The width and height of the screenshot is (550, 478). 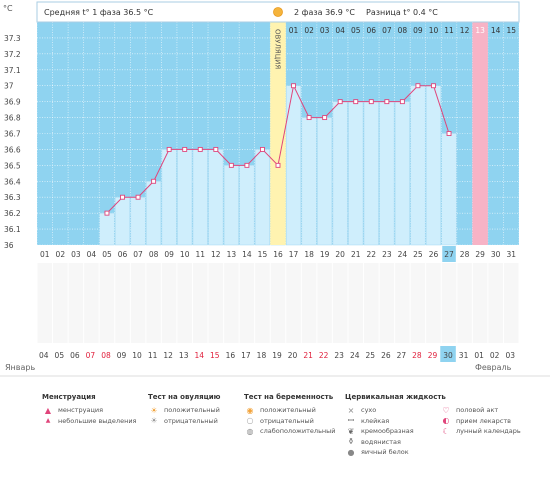 I want to click on legend-item: ☀ отрицательный, so click(x=184, y=421).